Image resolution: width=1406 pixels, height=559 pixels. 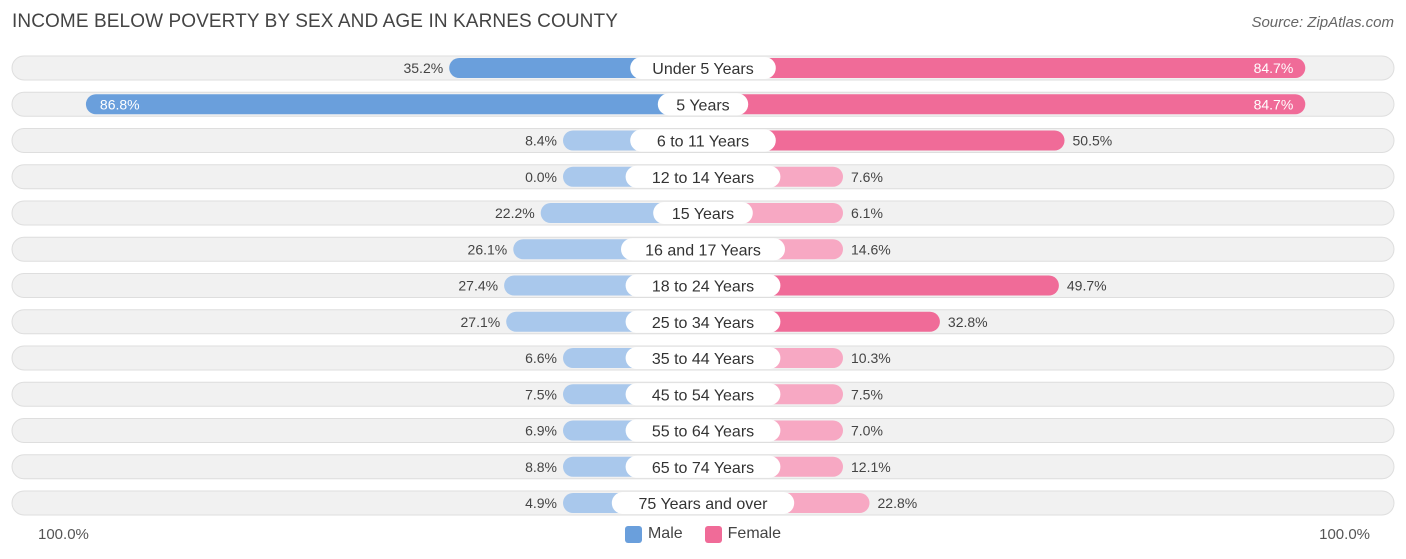 I want to click on category-label: 25 to 34 Years, so click(x=703, y=323).